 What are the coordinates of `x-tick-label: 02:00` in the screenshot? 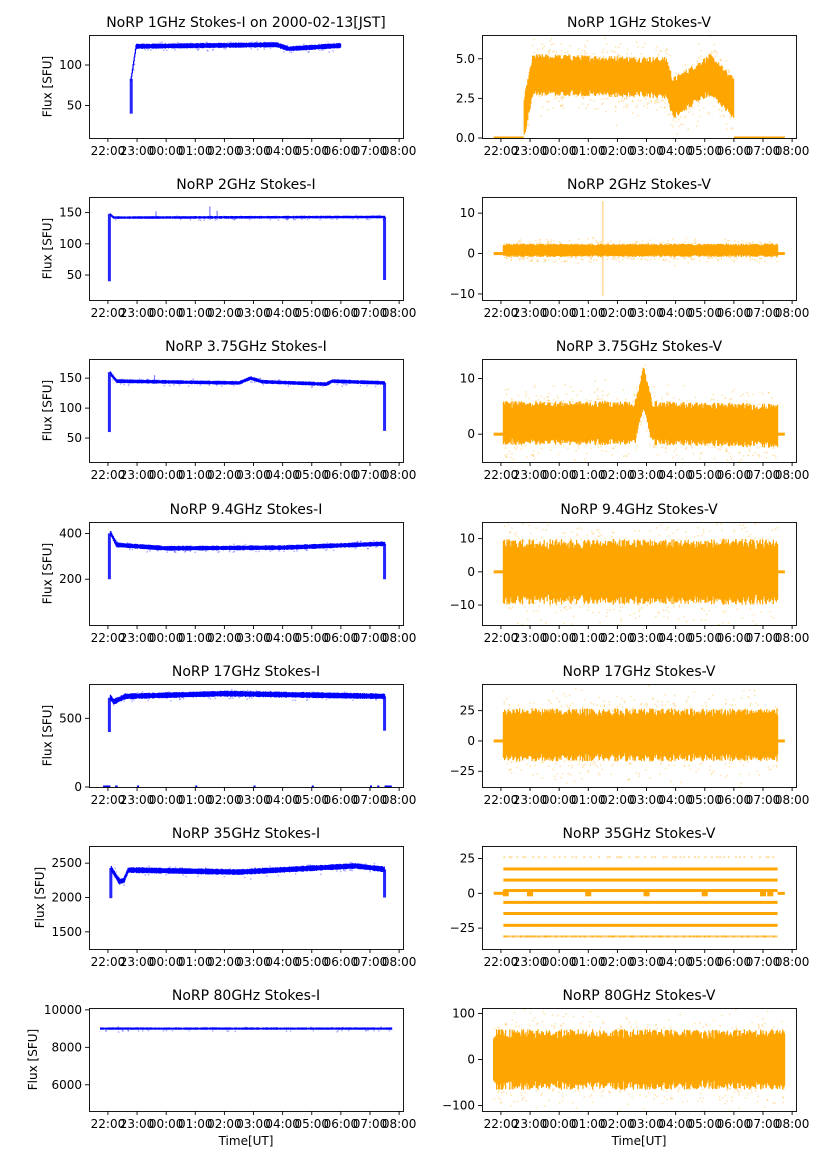 It's located at (224, 962).